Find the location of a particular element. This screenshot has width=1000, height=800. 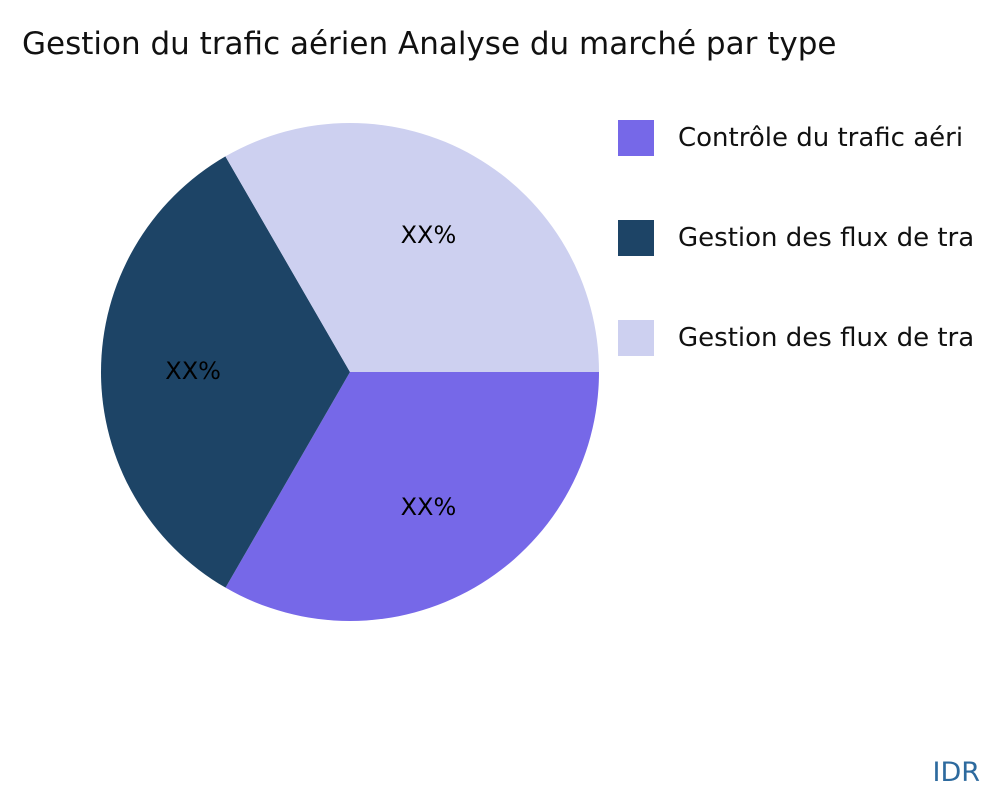

legend-item: Contrôle du trafic aéri is located at coordinates (796, 138).